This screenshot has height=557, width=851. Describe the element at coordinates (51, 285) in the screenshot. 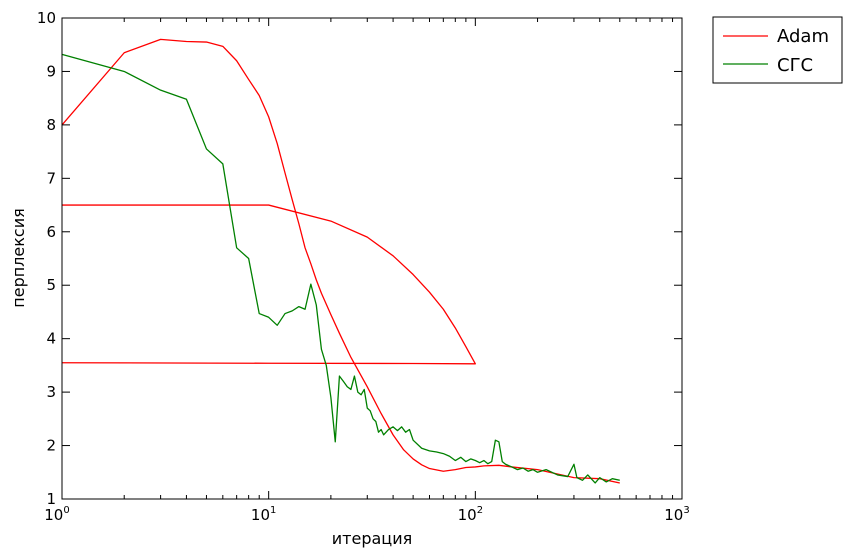

I see `y-tick-label: 5` at that location.